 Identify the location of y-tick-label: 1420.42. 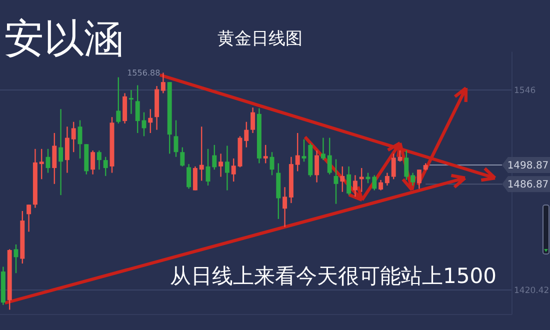
(532, 291).